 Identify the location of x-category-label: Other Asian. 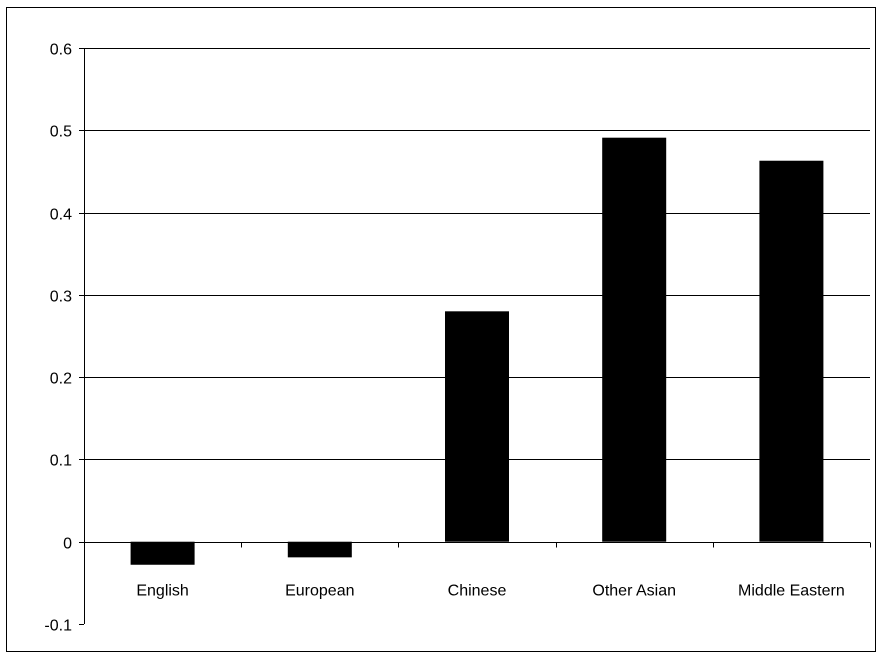
(634, 591).